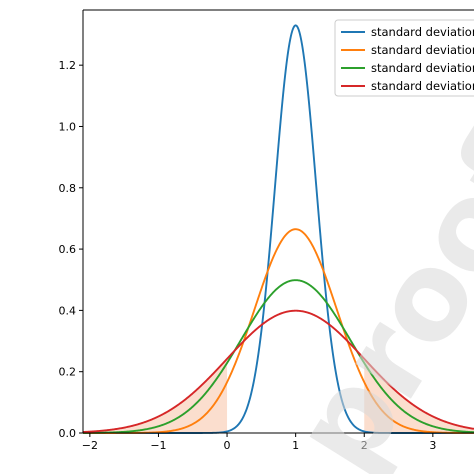 The height and width of the screenshot is (474, 474). I want to click on y-tick-label: 0.8, so click(68, 188).